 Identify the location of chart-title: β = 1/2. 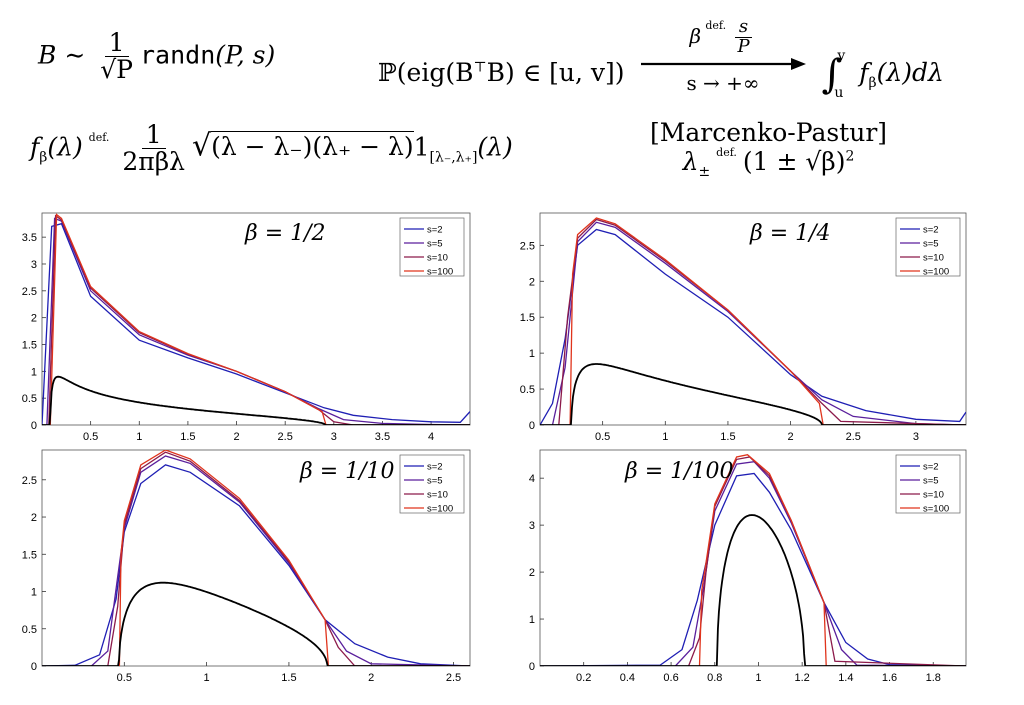
(285, 233).